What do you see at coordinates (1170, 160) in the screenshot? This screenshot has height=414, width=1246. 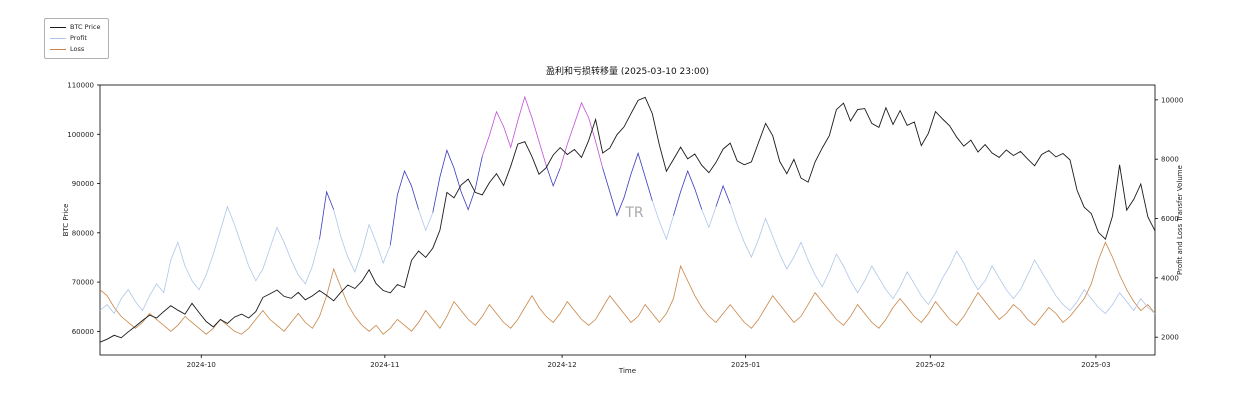 I see `y-tick-label-right: 8000` at bounding box center [1170, 160].